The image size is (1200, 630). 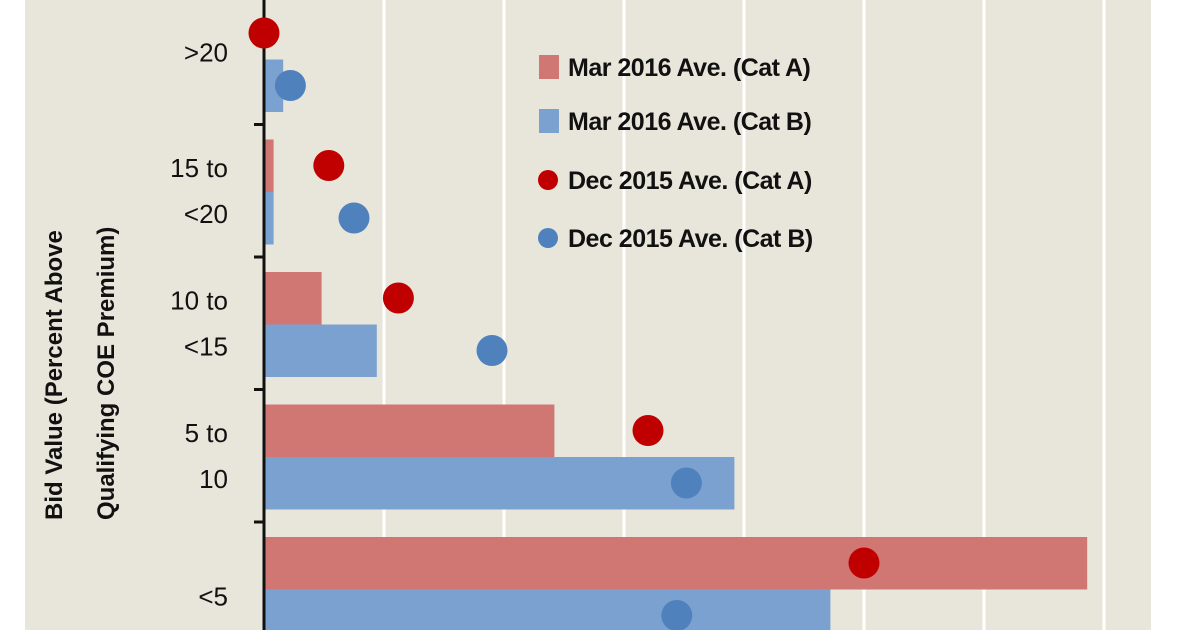 I want to click on y-axis-title-line-1: Bid Value (Percent Above, so click(x=54, y=375).